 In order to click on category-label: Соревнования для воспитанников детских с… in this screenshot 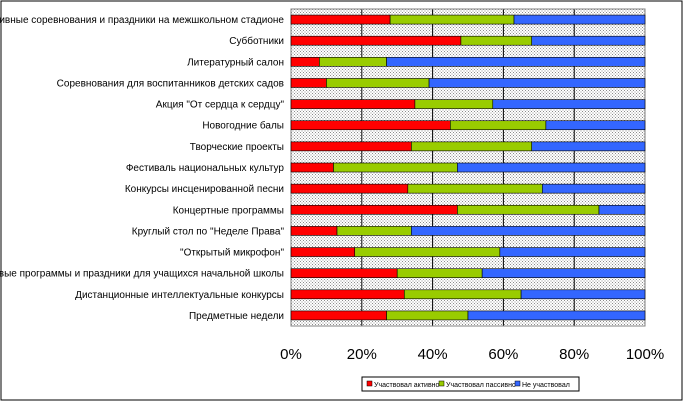, I will do `click(170, 83)`.